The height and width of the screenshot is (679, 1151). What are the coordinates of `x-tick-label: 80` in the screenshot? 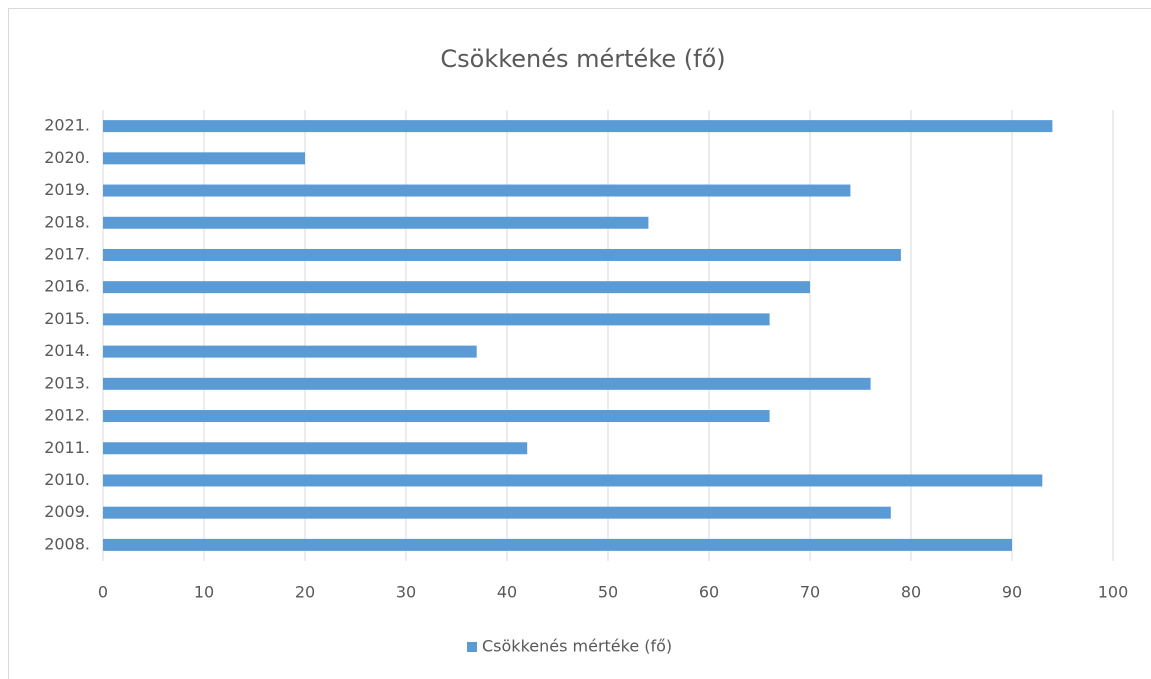 It's located at (911, 592).